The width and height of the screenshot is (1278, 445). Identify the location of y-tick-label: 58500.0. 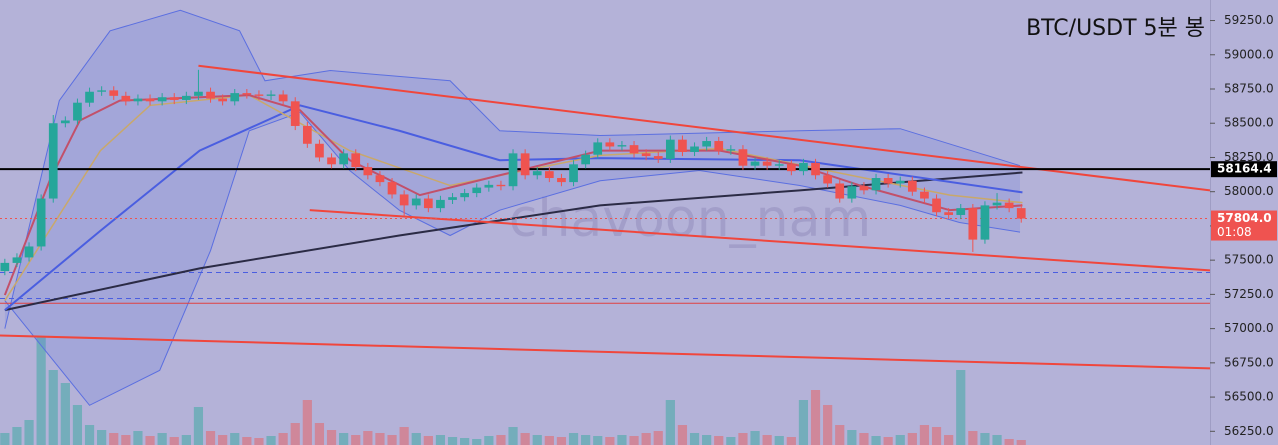
(1249, 123).